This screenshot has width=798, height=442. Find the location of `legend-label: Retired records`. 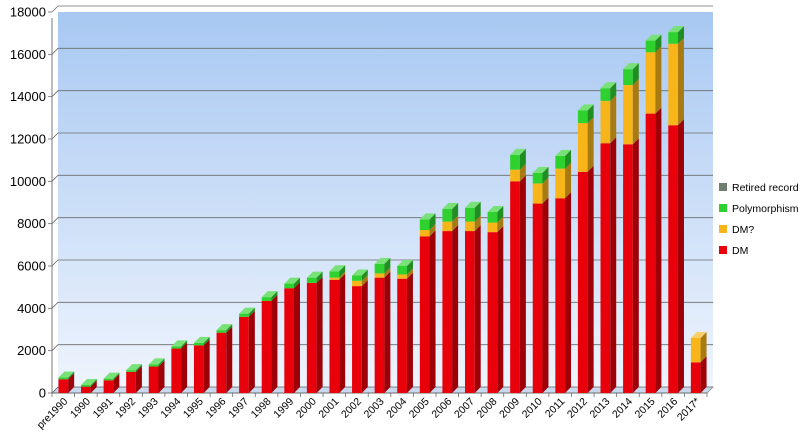

legend-label: Retired records is located at coordinates (765, 188).